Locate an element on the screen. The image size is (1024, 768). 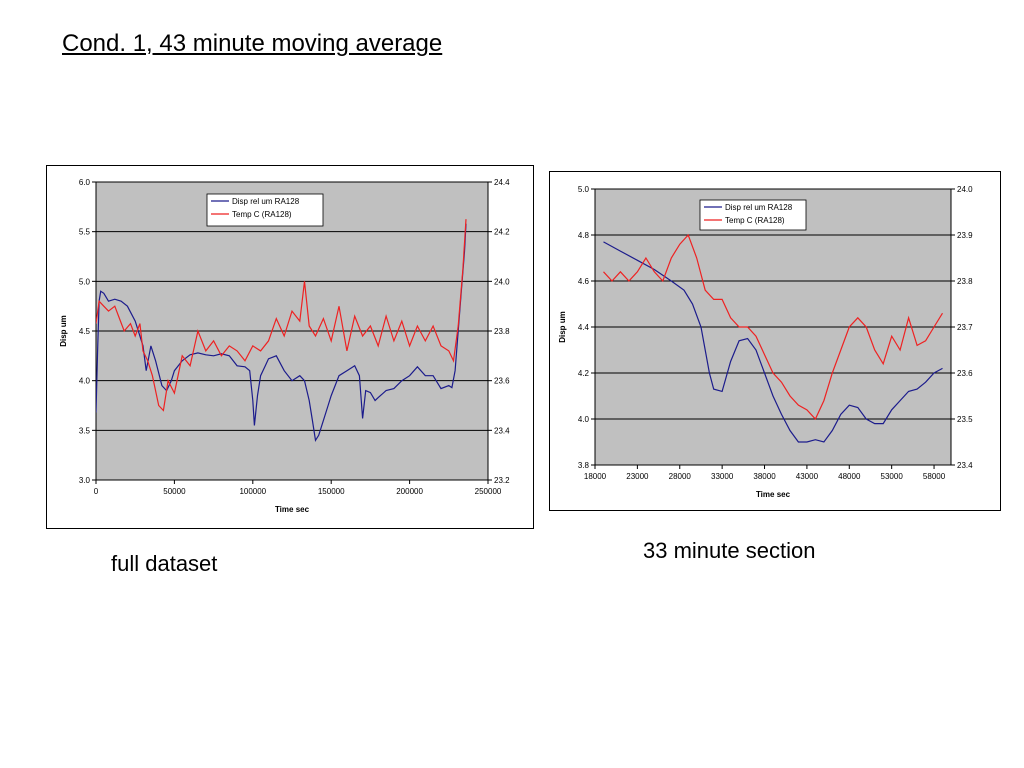
x-tick-label: 250000 is located at coordinates (488, 491).